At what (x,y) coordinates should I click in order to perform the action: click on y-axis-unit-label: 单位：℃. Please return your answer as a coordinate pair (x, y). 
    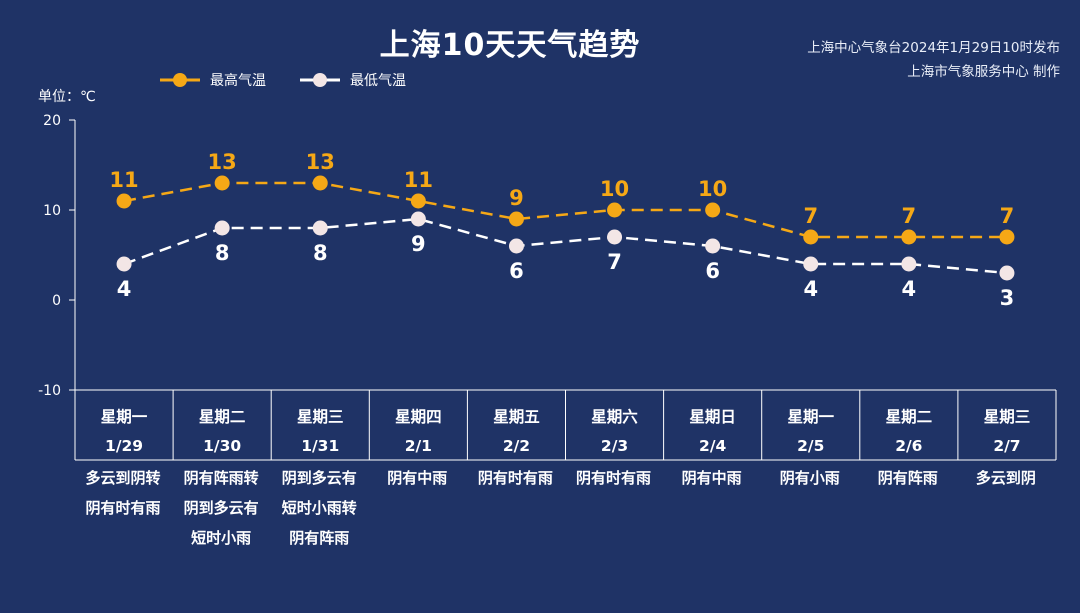
    Looking at the image, I should click on (67, 97).